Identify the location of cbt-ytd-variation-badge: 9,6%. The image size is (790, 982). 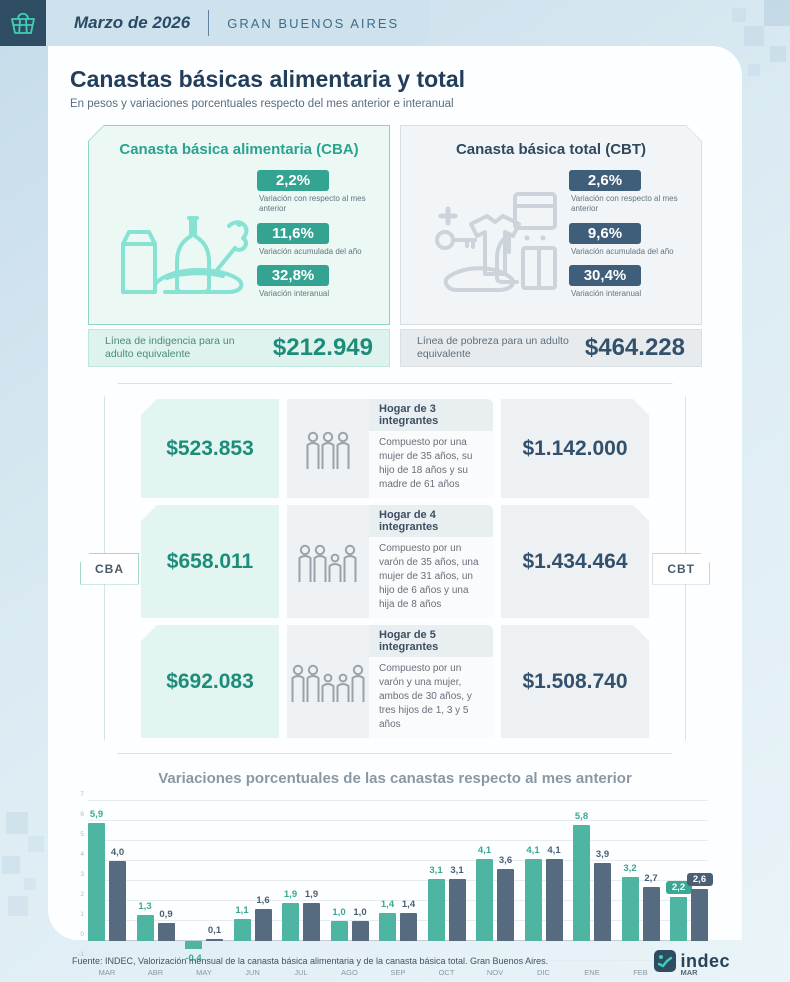
(605, 233).